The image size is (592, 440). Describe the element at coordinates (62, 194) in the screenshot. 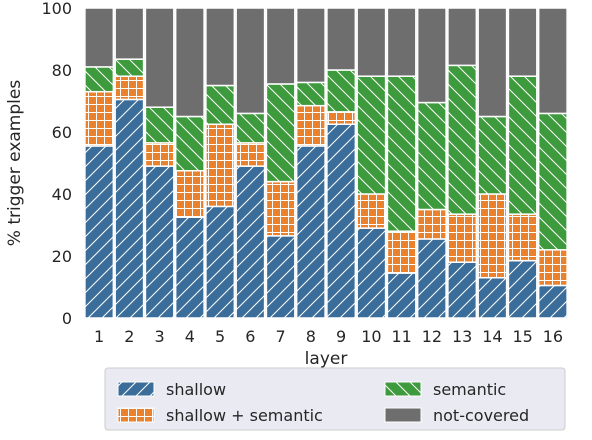

I see `y-tick-label: 40` at that location.